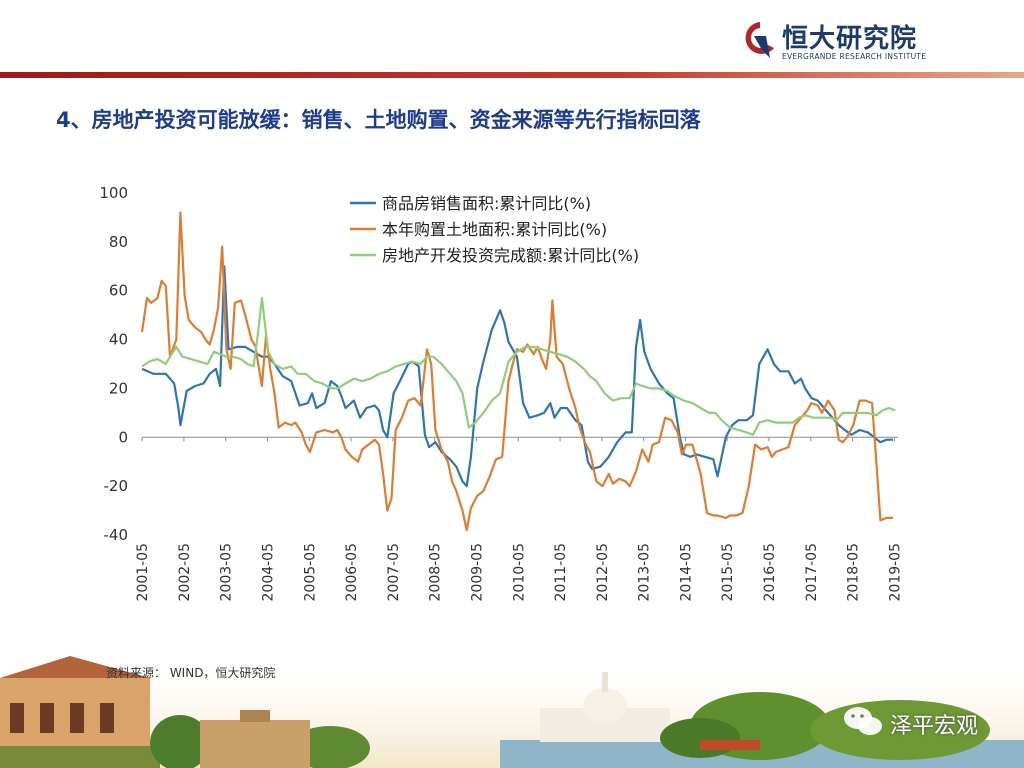  Describe the element at coordinates (850, 39) in the screenshot. I see `logo-name: 恒大研究院` at that location.